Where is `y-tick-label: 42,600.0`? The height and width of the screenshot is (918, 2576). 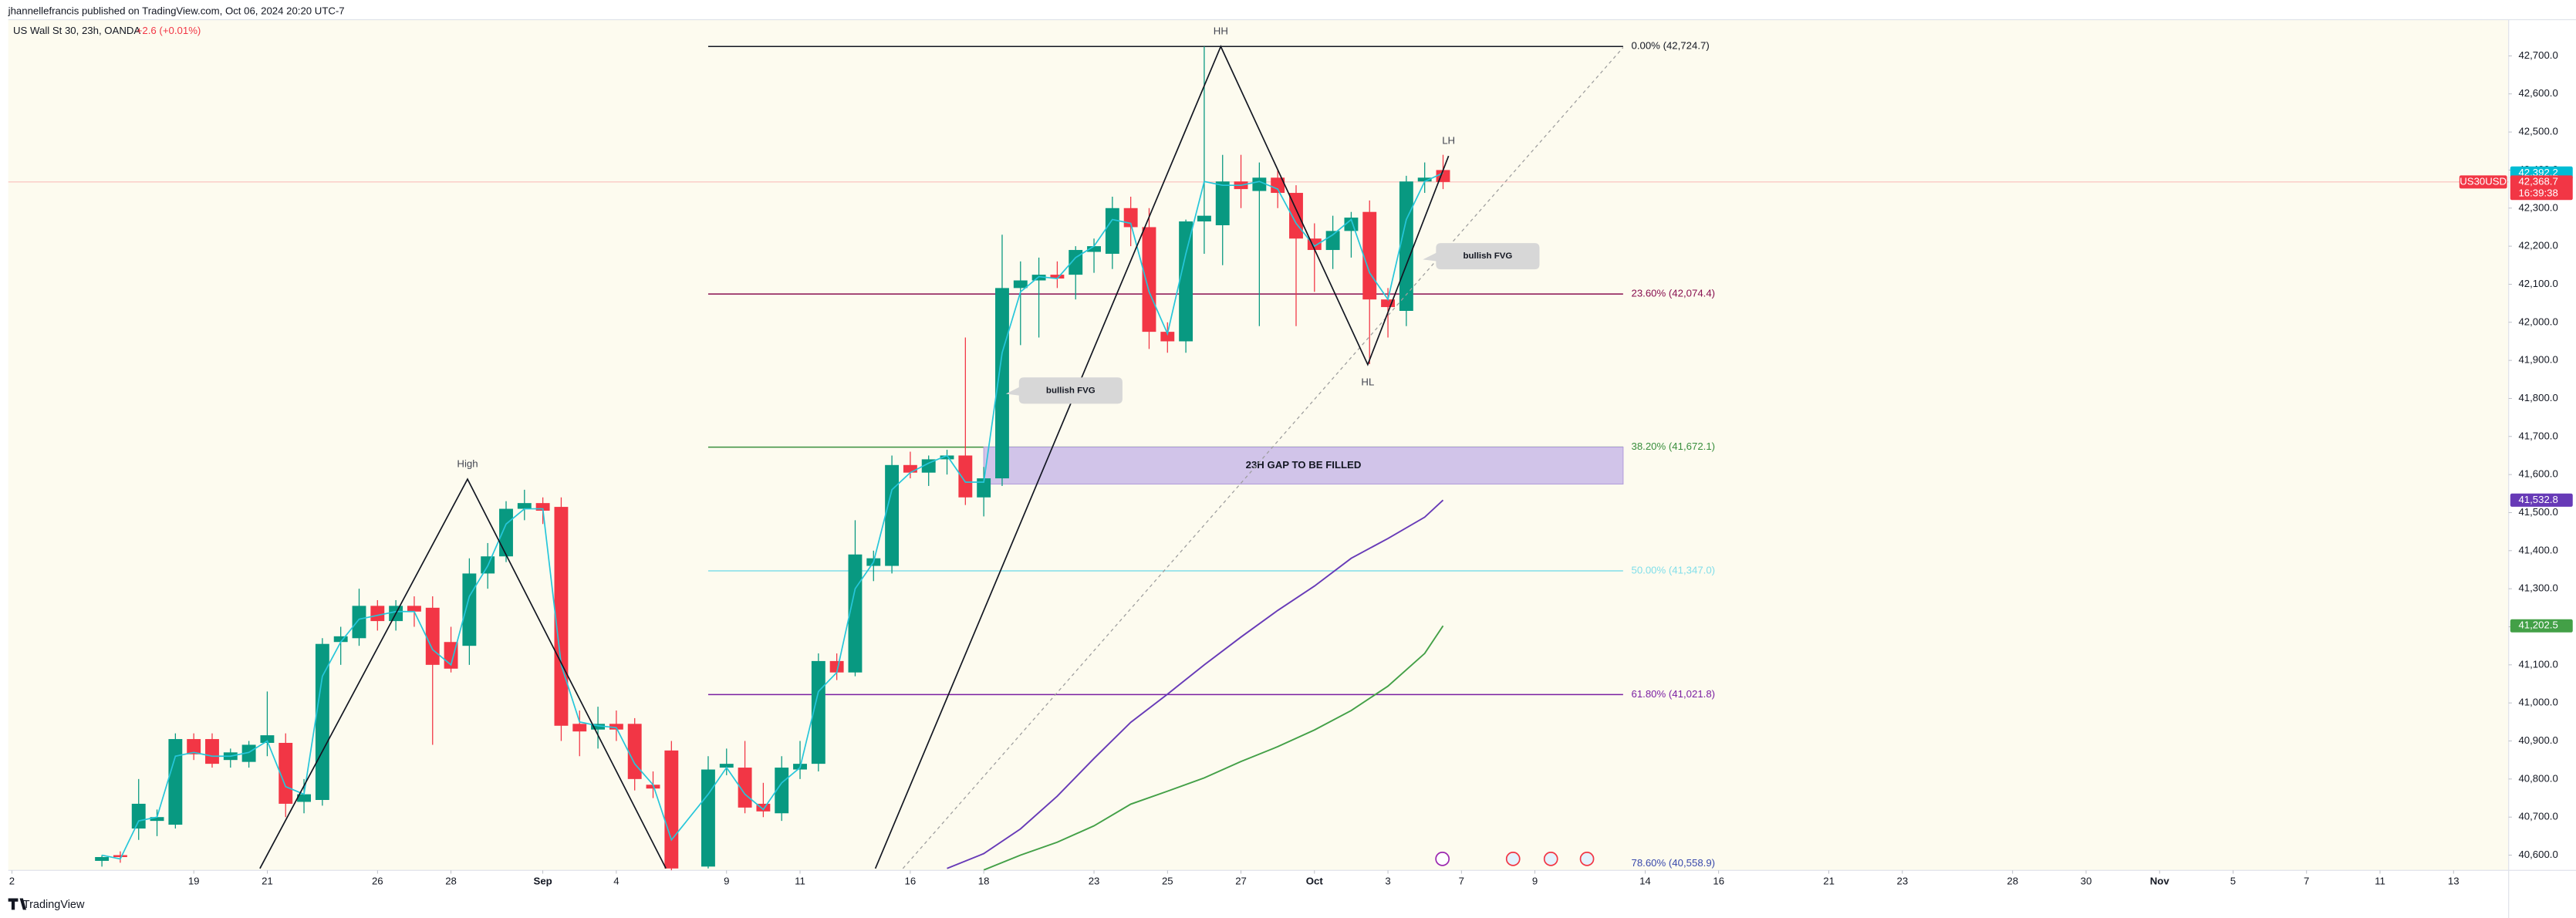 y-tick-label: 42,600.0 is located at coordinates (2537, 93).